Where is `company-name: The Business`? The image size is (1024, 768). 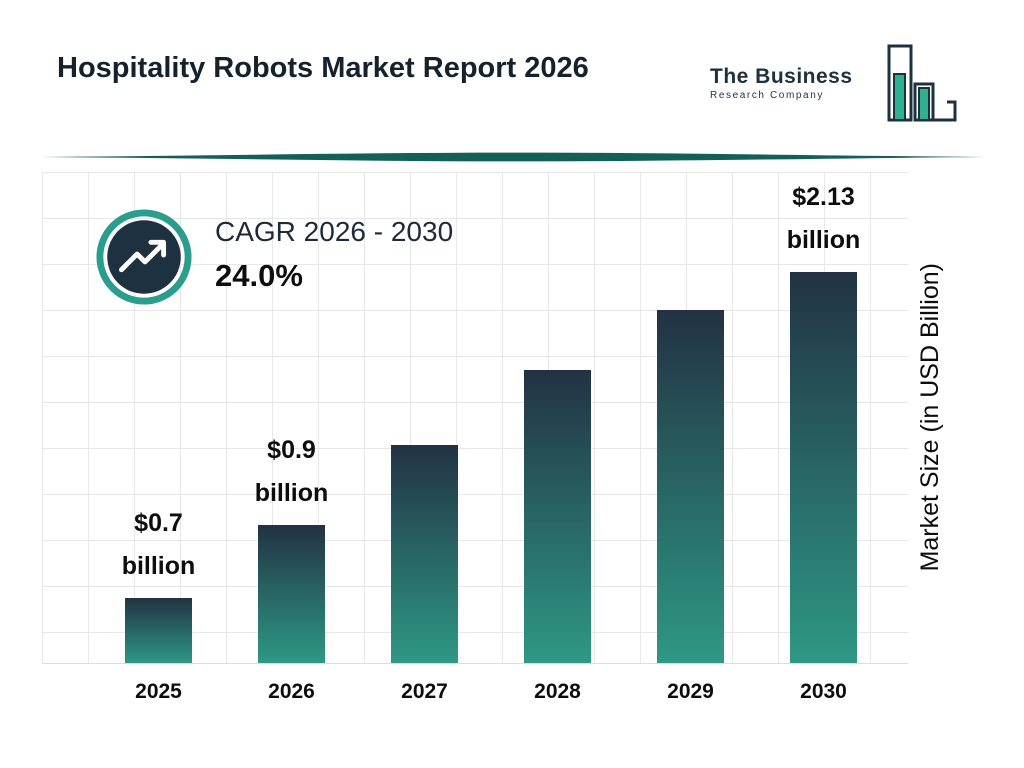
company-name: The Business is located at coordinates (781, 76).